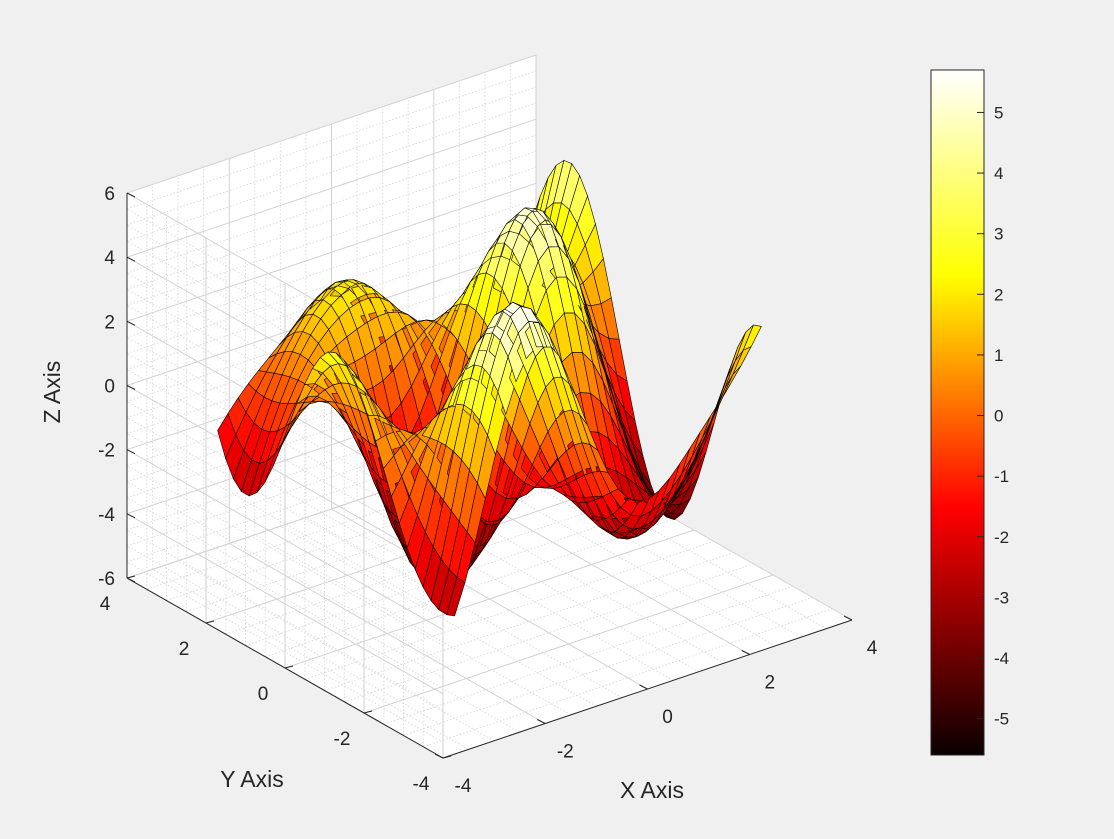 The width and height of the screenshot is (1114, 839). I want to click on colorbar-tick-label: 1, so click(998, 355).